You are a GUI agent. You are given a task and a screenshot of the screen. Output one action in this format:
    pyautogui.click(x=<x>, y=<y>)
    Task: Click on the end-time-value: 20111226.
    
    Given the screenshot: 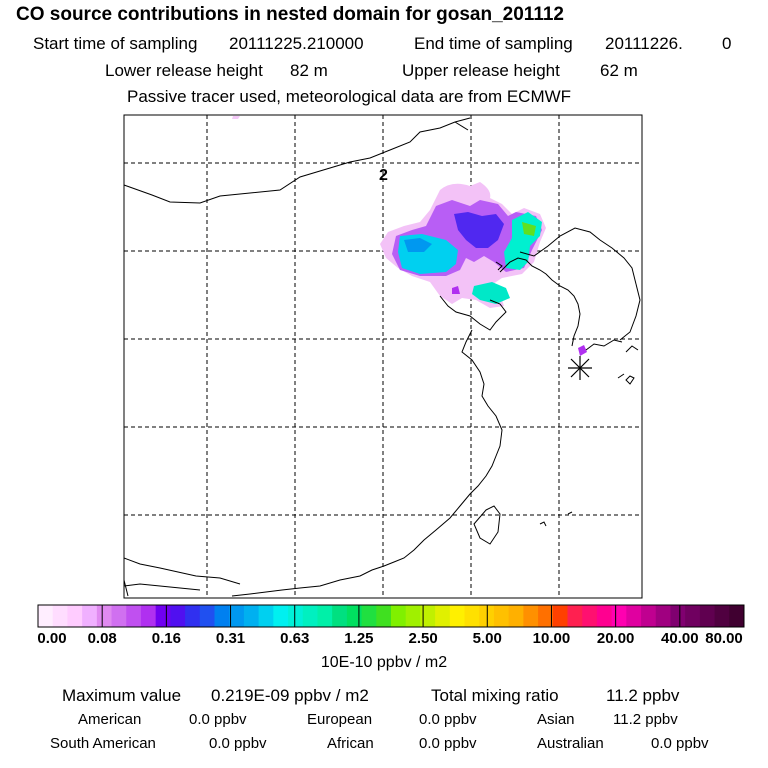 What is the action you would take?
    pyautogui.click(x=644, y=43)
    